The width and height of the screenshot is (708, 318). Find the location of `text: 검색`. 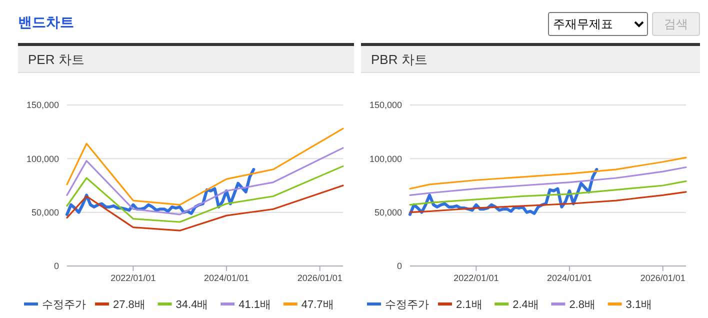

text: 검색 is located at coordinates (676, 24).